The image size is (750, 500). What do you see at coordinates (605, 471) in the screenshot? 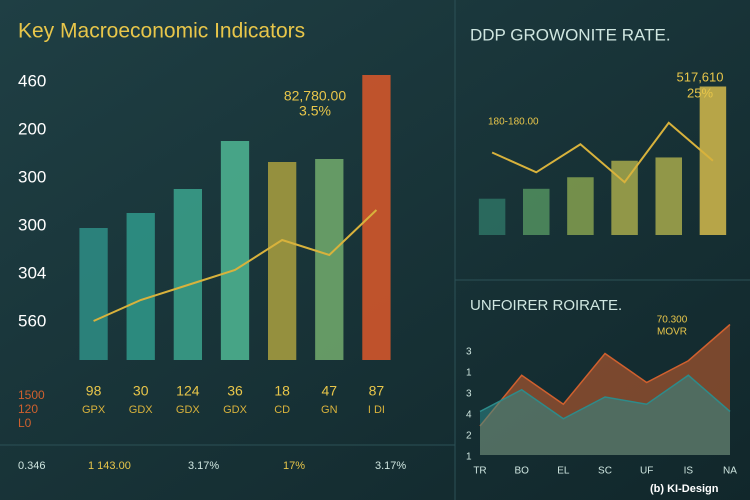
I see `x-tick-label: SC` at bounding box center [605, 471].